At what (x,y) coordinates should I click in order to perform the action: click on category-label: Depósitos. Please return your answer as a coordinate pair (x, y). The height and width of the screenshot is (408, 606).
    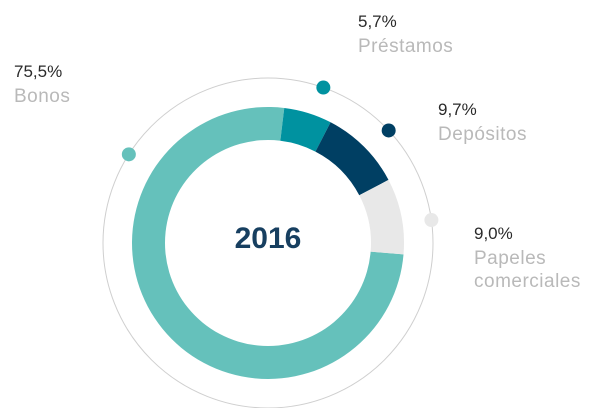
    Looking at the image, I should click on (482, 134).